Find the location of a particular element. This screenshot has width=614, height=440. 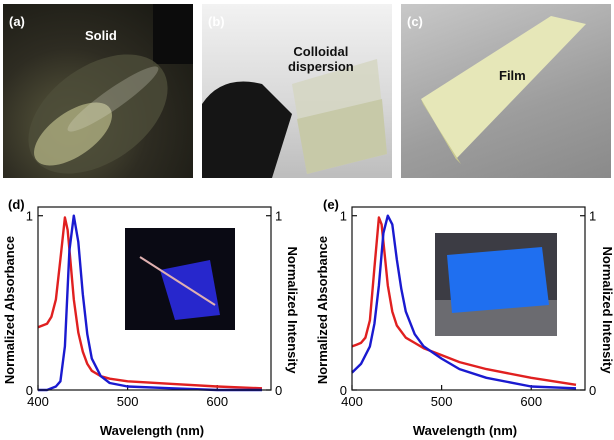

photo-film: (c) Film is located at coordinates (506, 91).